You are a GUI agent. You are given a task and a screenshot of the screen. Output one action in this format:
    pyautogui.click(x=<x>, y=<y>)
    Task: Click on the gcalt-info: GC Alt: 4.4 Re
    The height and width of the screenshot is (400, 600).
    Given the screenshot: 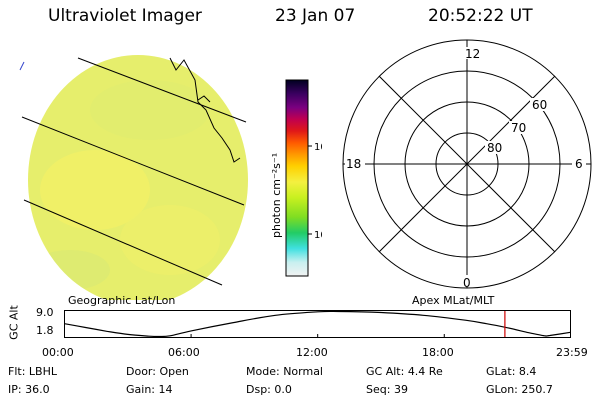 What is the action you would take?
    pyautogui.click(x=404, y=371)
    